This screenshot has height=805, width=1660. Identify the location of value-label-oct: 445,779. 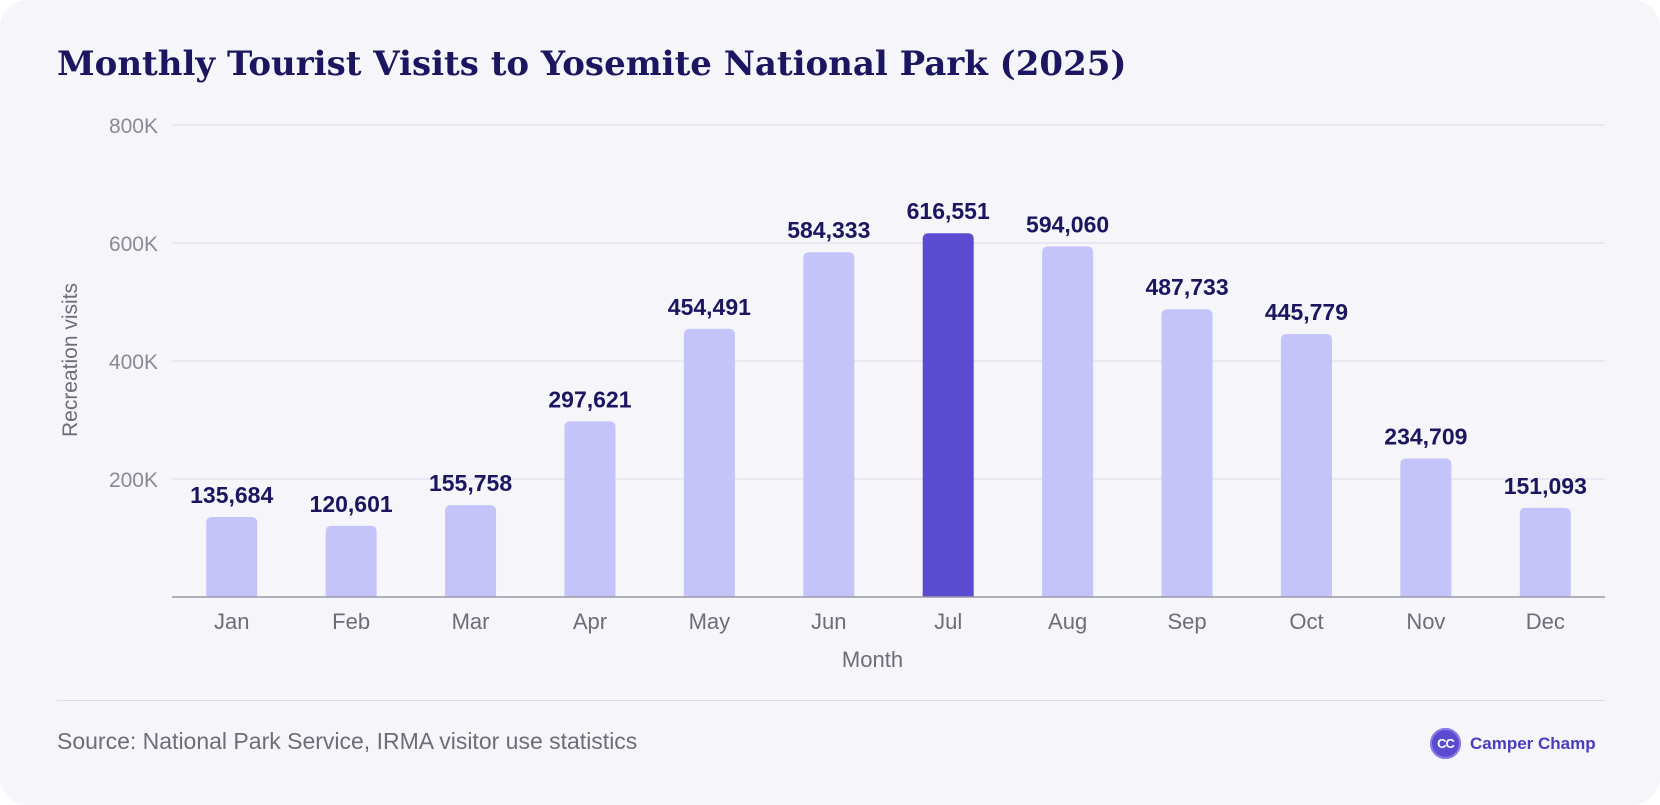
(1306, 312).